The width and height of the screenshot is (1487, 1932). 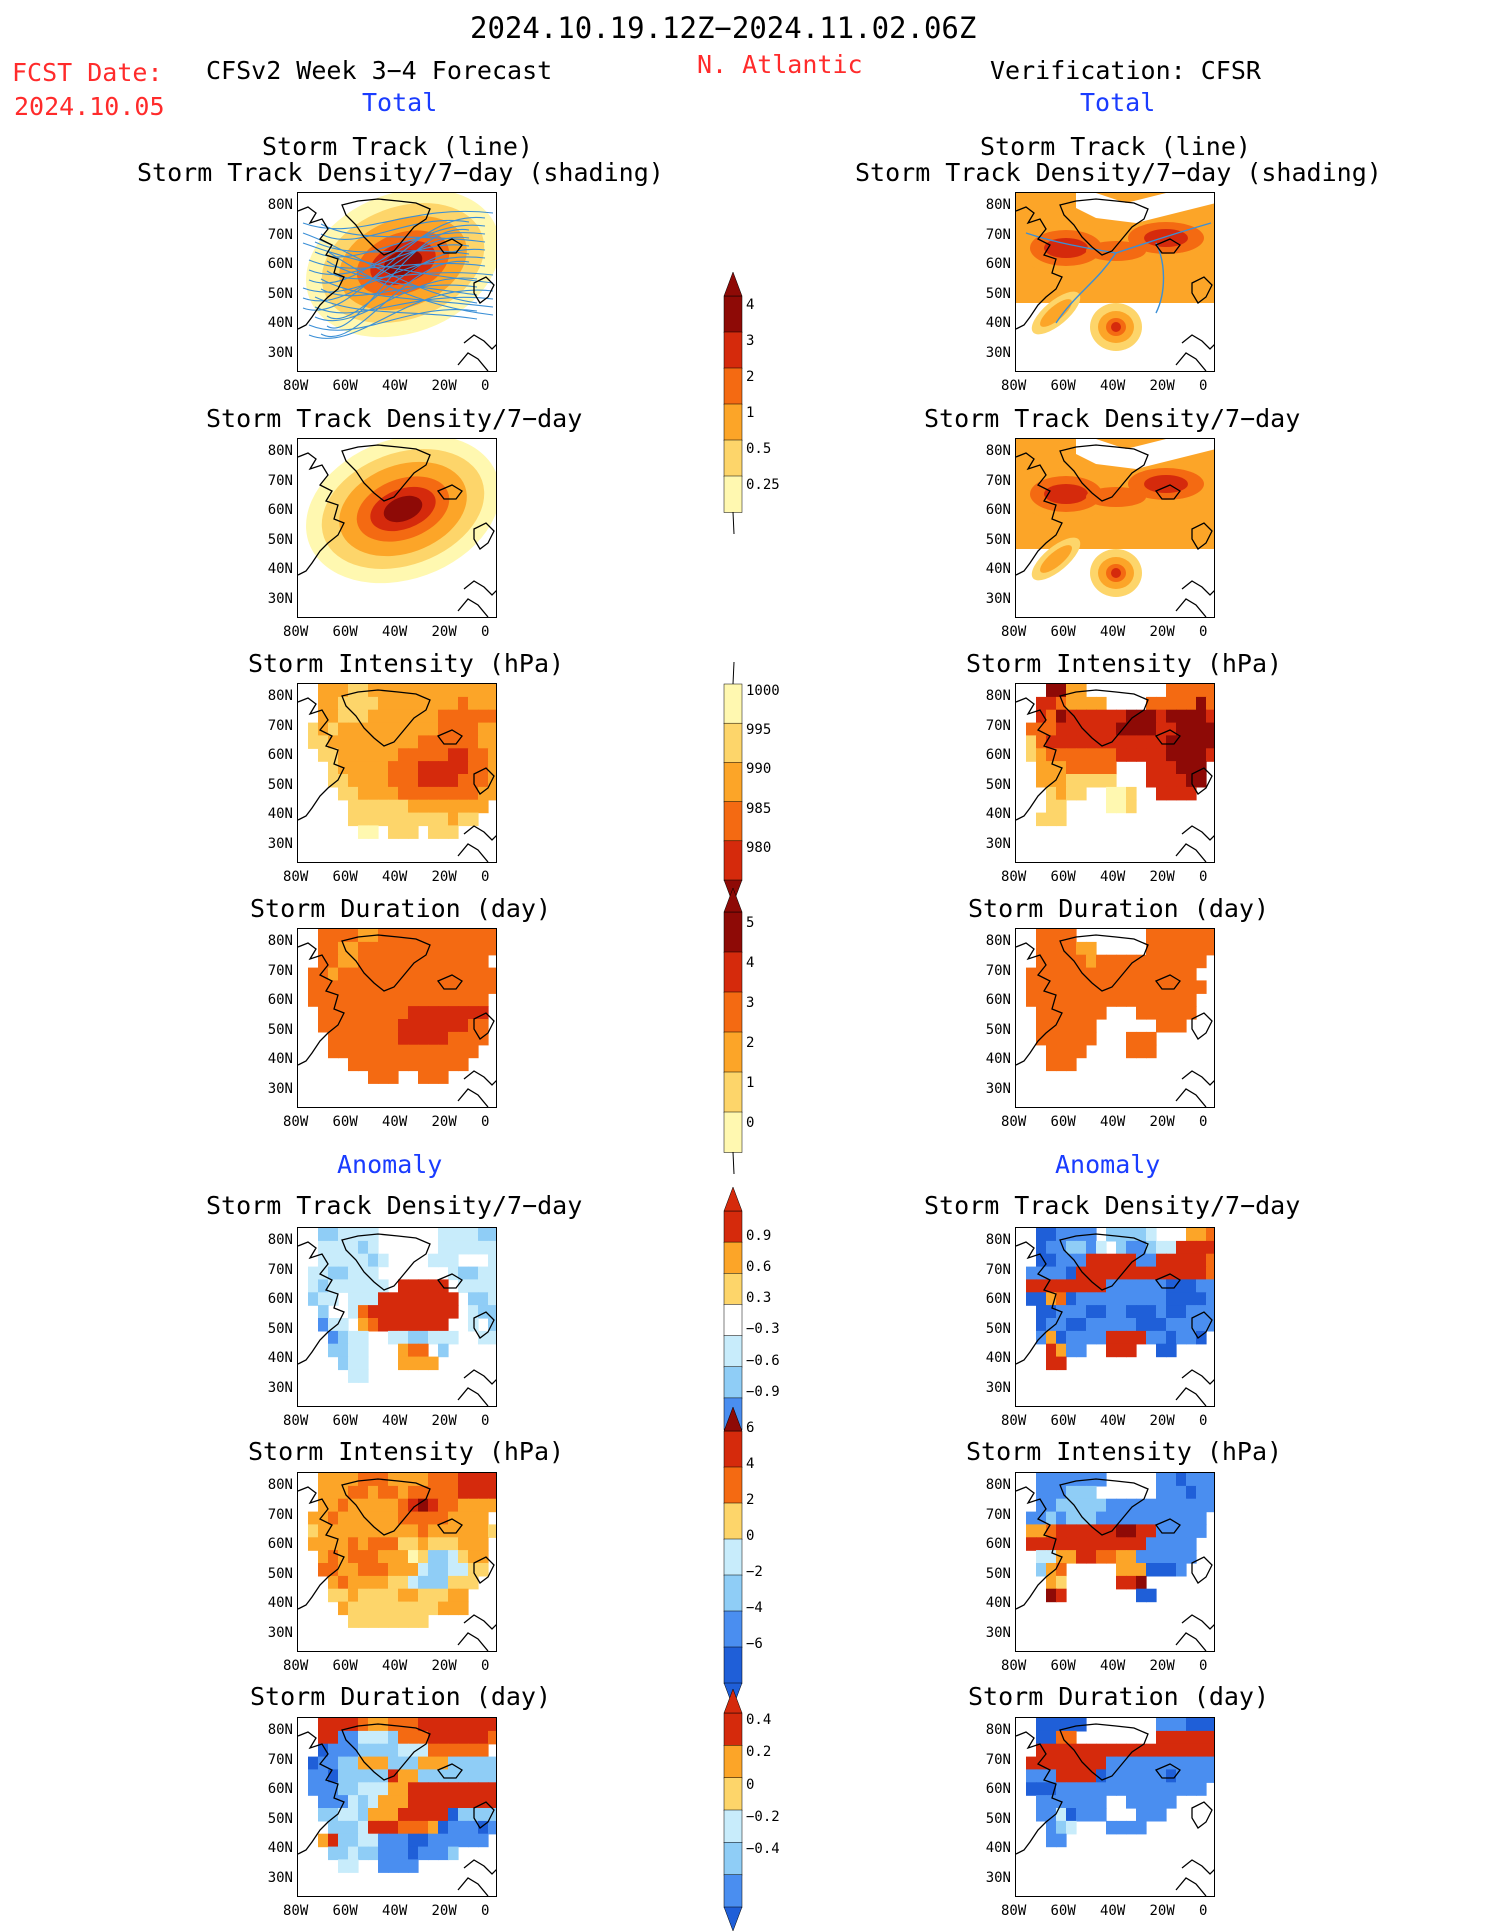 I want to click on storm-track-line, so click(x=396, y=299).